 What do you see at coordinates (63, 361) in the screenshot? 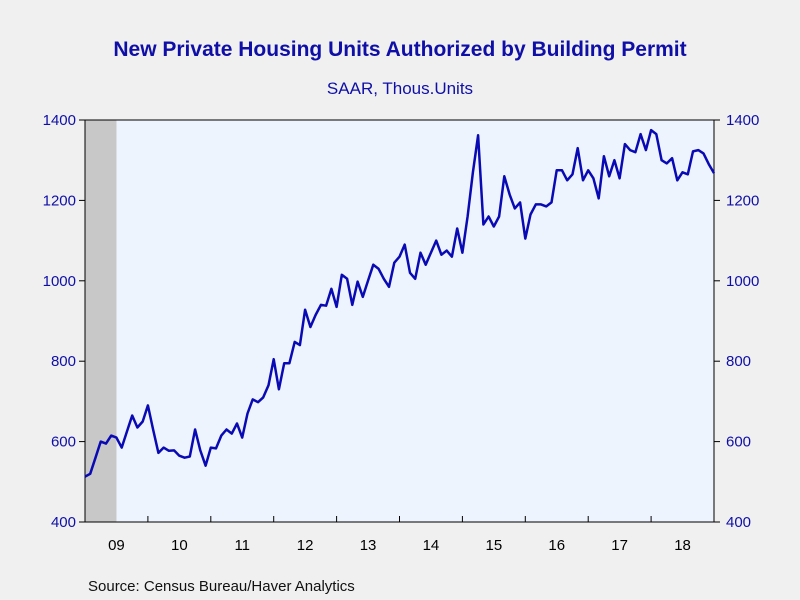
I see `y-tick-label-left: 800` at bounding box center [63, 361].